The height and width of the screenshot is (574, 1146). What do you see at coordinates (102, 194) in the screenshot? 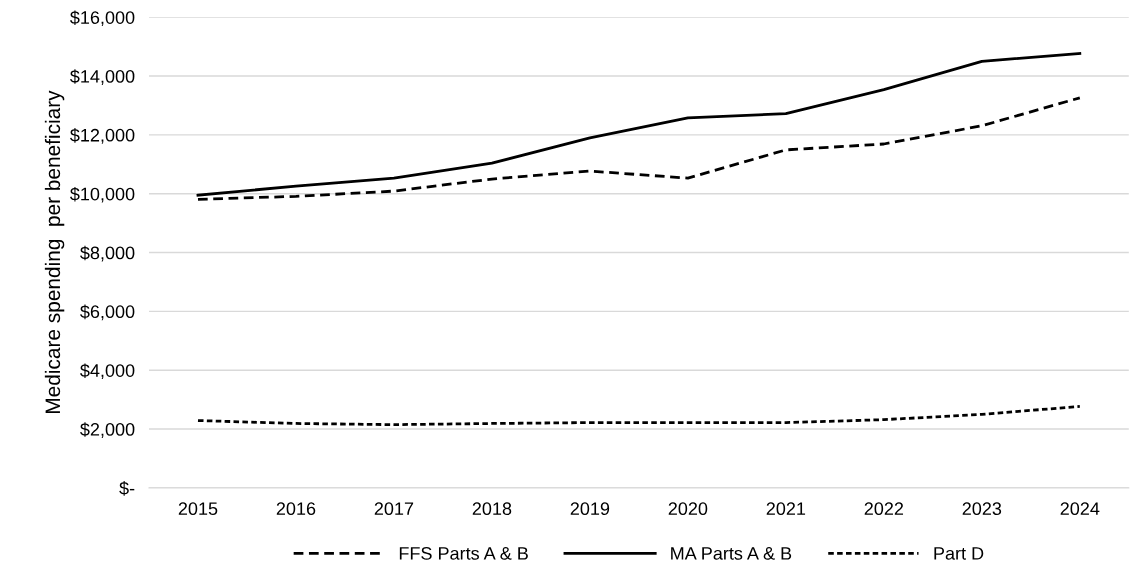
I see `y-tick-label: $10,000` at bounding box center [102, 194].